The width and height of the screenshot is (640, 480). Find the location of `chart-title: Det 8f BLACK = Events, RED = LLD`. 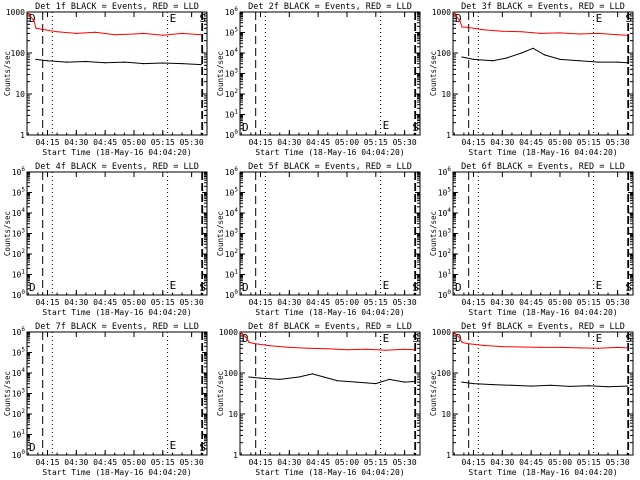

chart-title: Det 8f BLACK = Events, RED = LLD is located at coordinates (330, 327).